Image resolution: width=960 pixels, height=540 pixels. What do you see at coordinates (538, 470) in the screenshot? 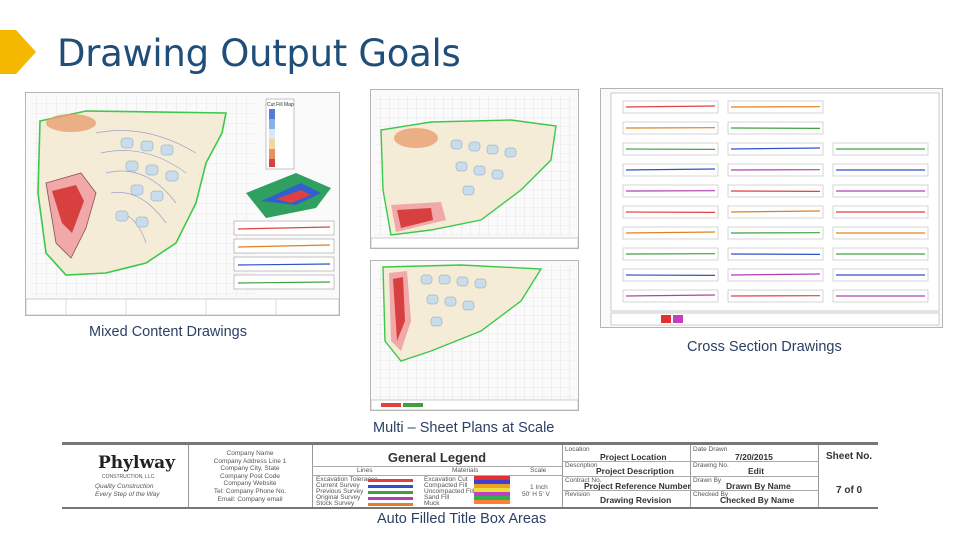
I see `legend-header-scale: Scale` at bounding box center [538, 470].